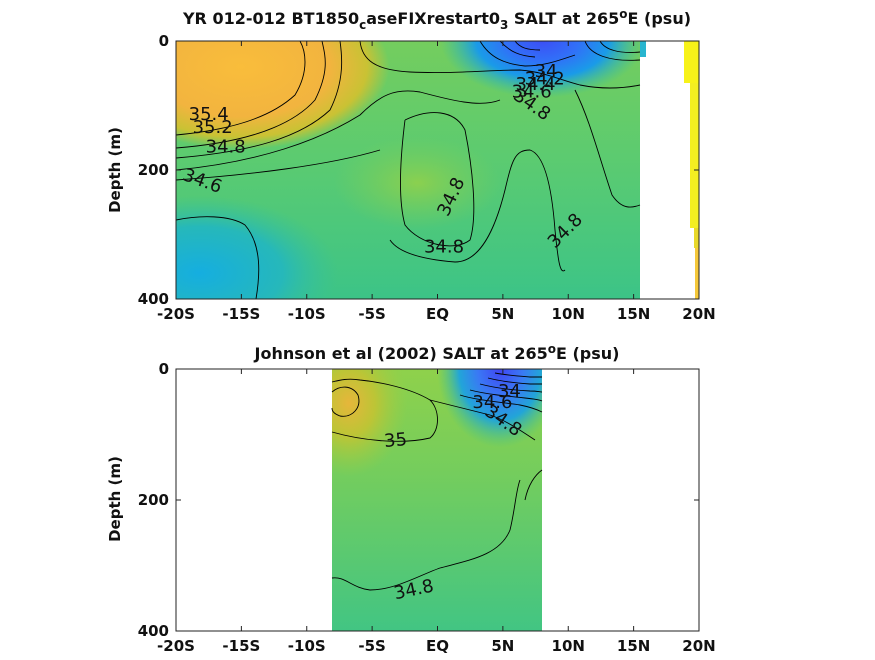  Describe the element at coordinates (563, 18) in the screenshot. I see `title-part-rest: SALT at 265` at that location.